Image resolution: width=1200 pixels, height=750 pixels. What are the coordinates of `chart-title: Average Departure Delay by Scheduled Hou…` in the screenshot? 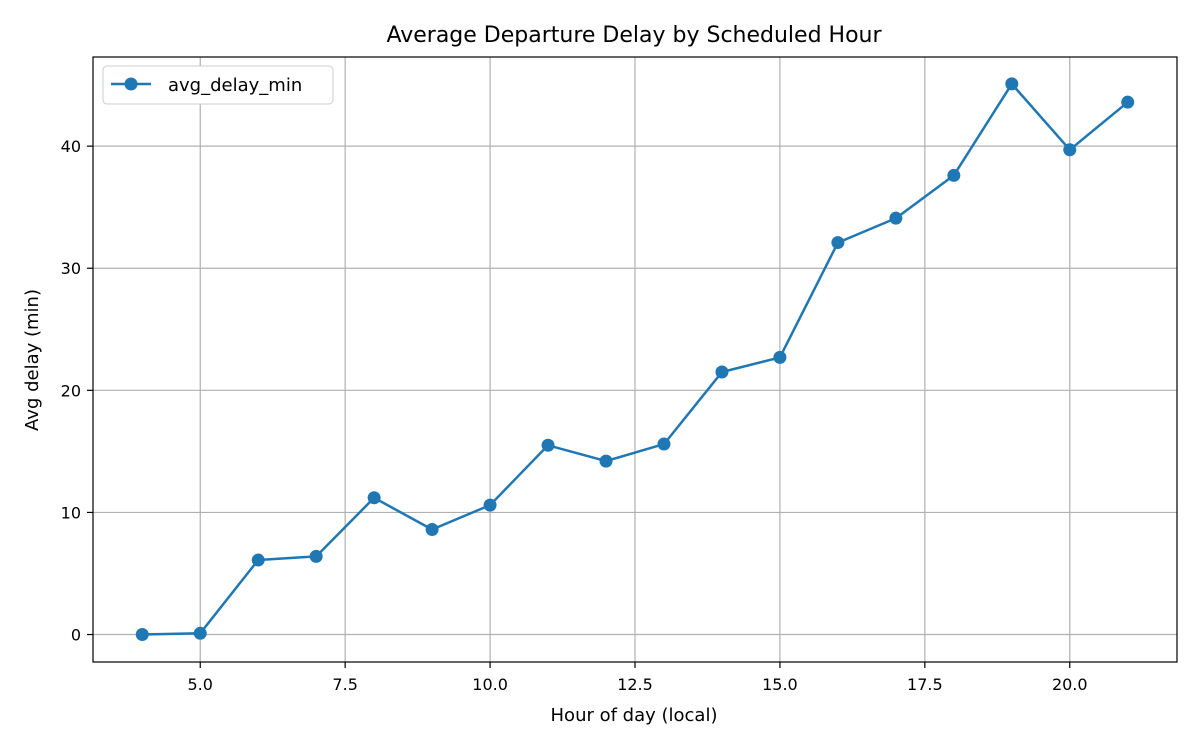 It's located at (634, 35).